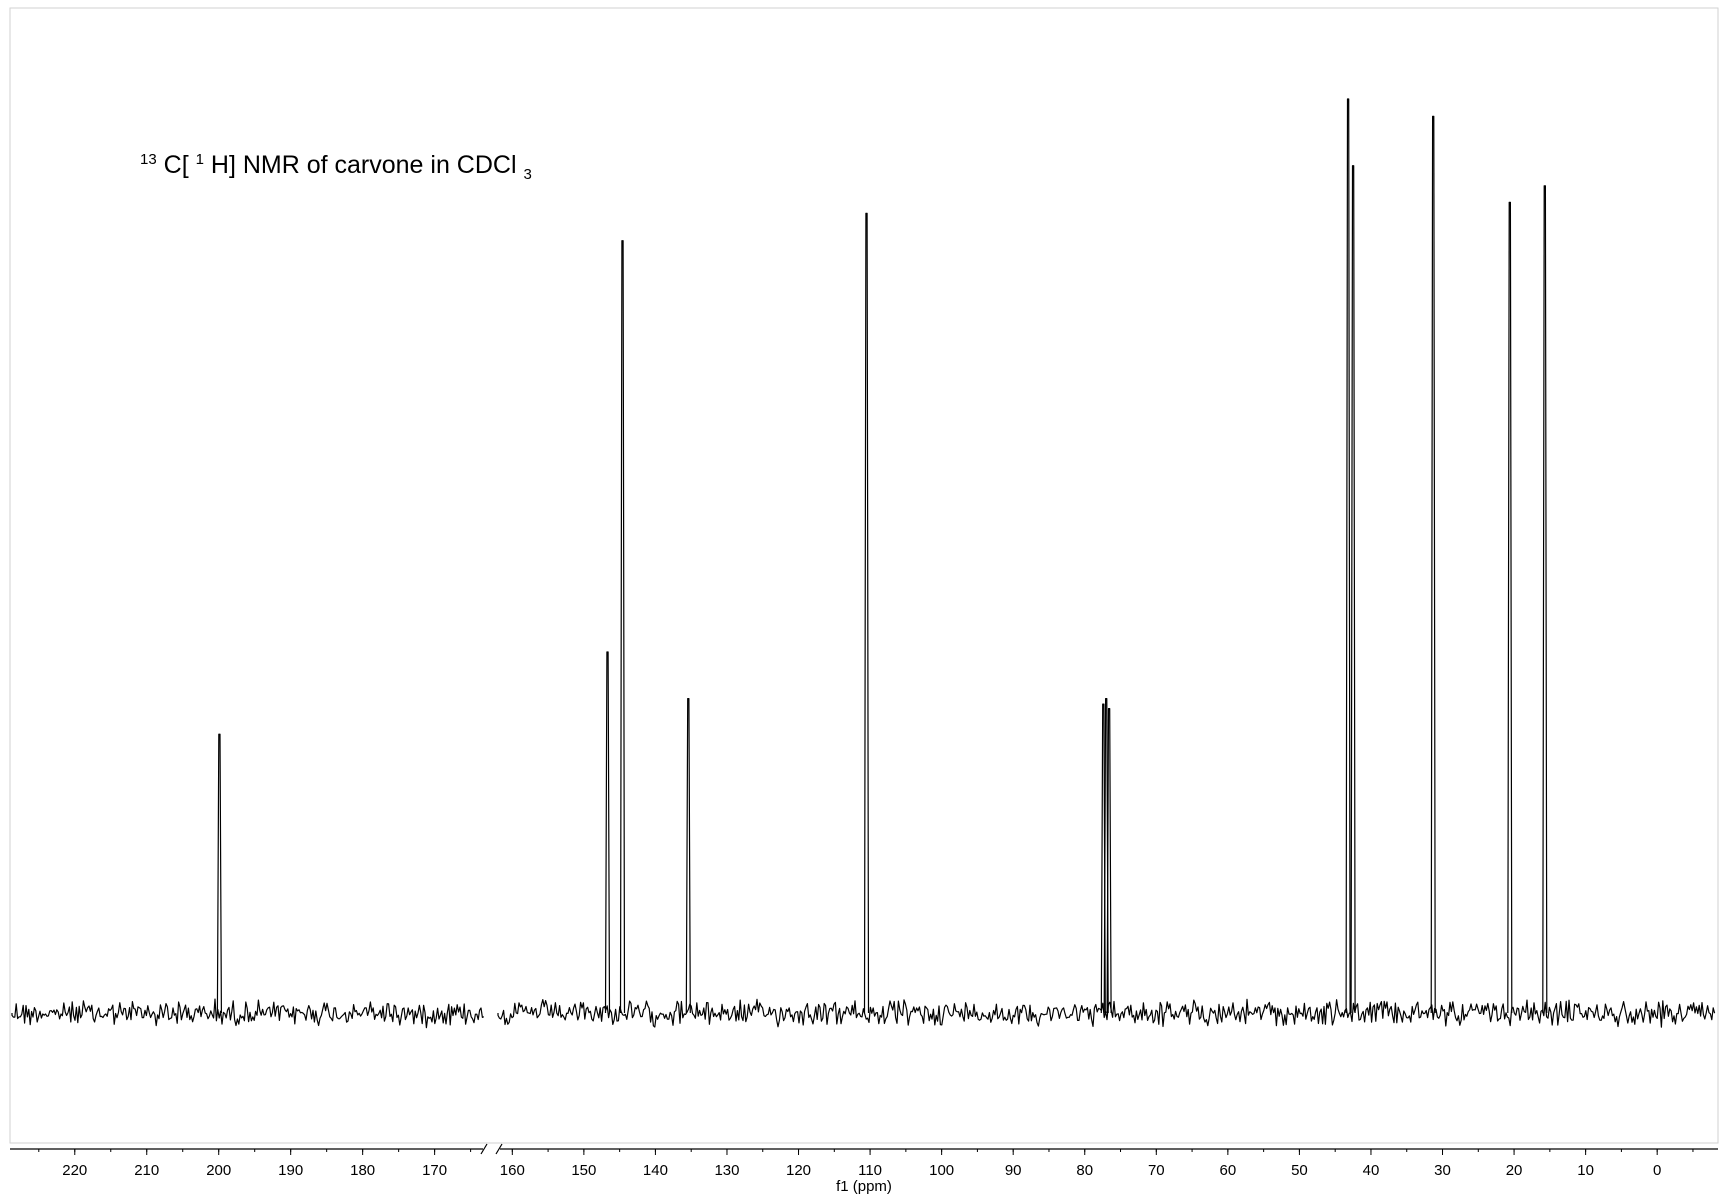 This screenshot has height=1194, width=1726. I want to click on title-rest: H] NMR of carvone in CDCl, so click(364, 165).